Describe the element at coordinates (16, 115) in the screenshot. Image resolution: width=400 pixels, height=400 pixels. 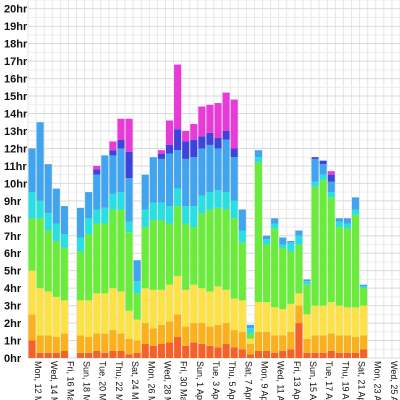
I see `y-tick-label: 14hr` at that location.